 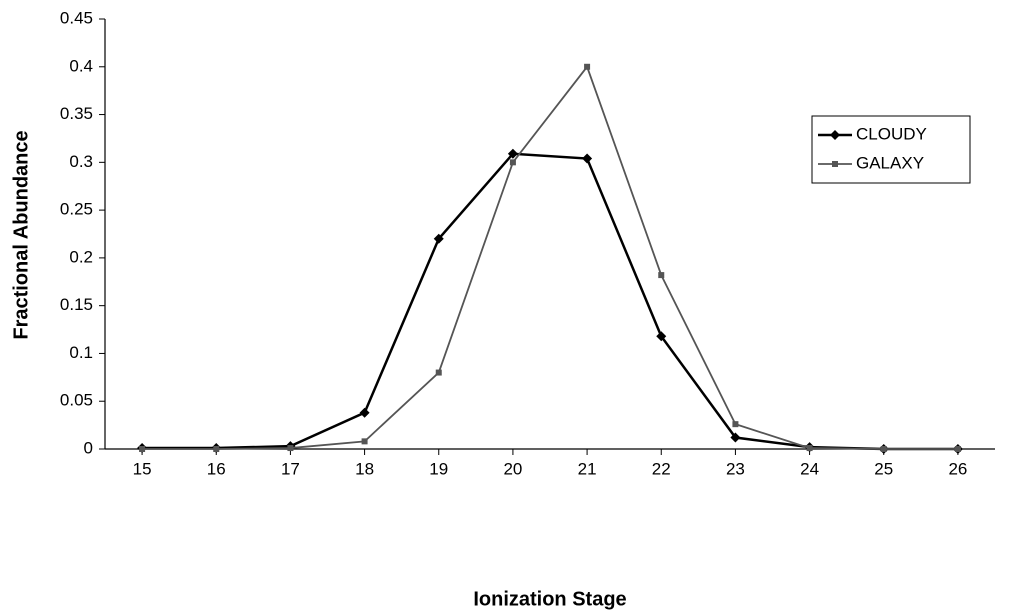 What do you see at coordinates (76, 304) in the screenshot?
I see `y-tick-label: 0.15` at bounding box center [76, 304].